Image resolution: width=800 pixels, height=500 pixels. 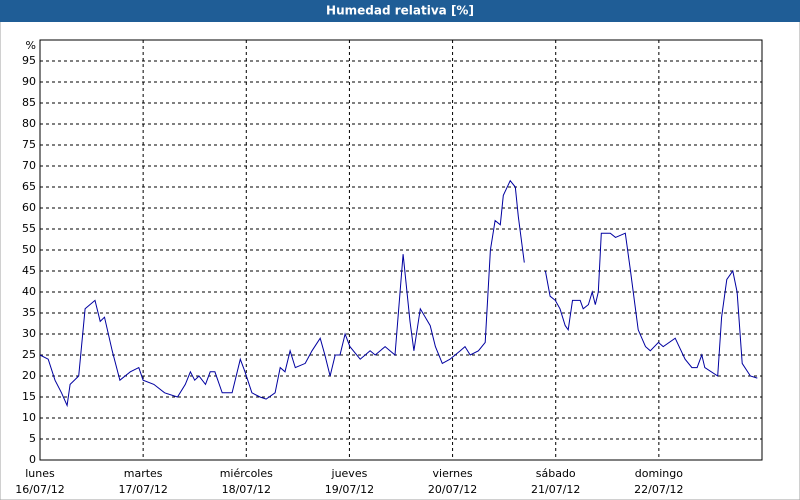 I want to click on x-tick-label: 21/07/12, so click(x=555, y=489).